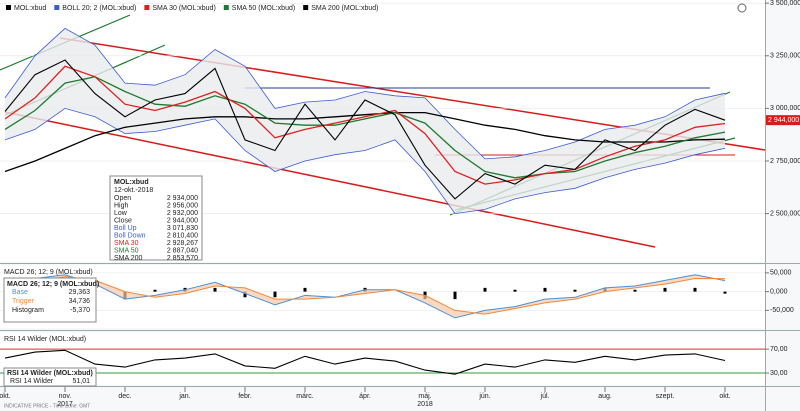 The width and height of the screenshot is (800, 411). I want to click on x-tick-label: ápr., so click(365, 396).